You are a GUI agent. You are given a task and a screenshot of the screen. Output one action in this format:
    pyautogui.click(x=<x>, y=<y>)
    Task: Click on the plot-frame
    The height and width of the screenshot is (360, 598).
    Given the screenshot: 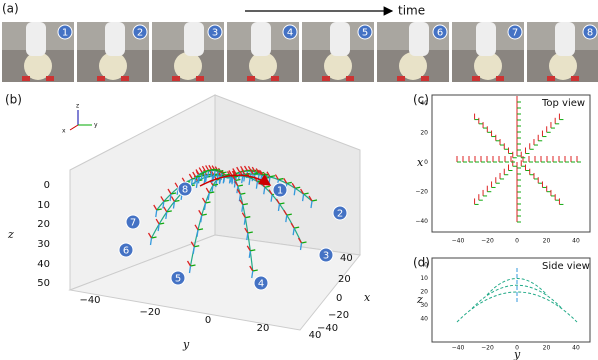 What is the action you would take?
    pyautogui.click(x=511, y=163)
    